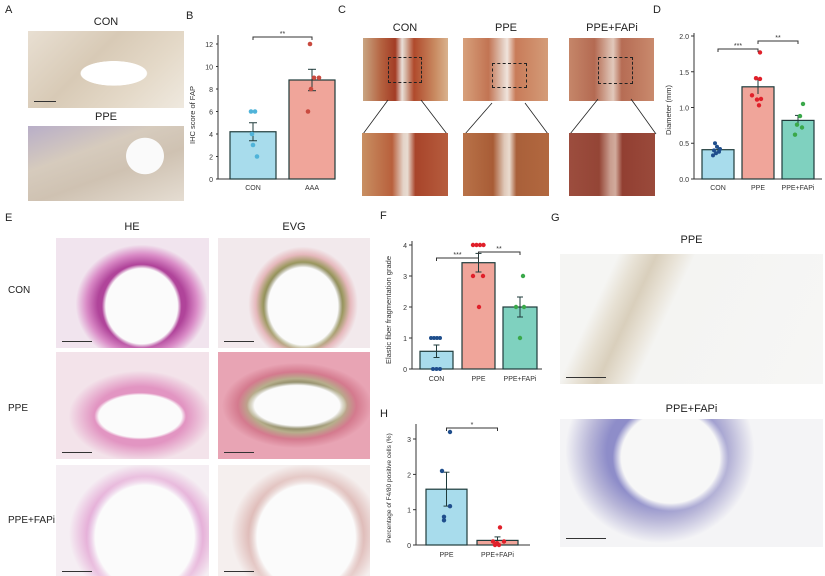 Image resolution: width=825 pixels, height=576 pixels. What do you see at coordinates (106, 22) in the screenshot?
I see `panel-a-label-con: CON` at bounding box center [106, 22].